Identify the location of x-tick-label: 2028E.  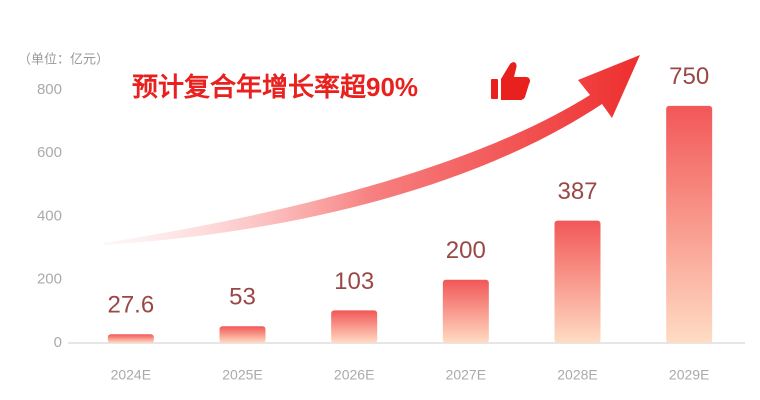
(577, 375).